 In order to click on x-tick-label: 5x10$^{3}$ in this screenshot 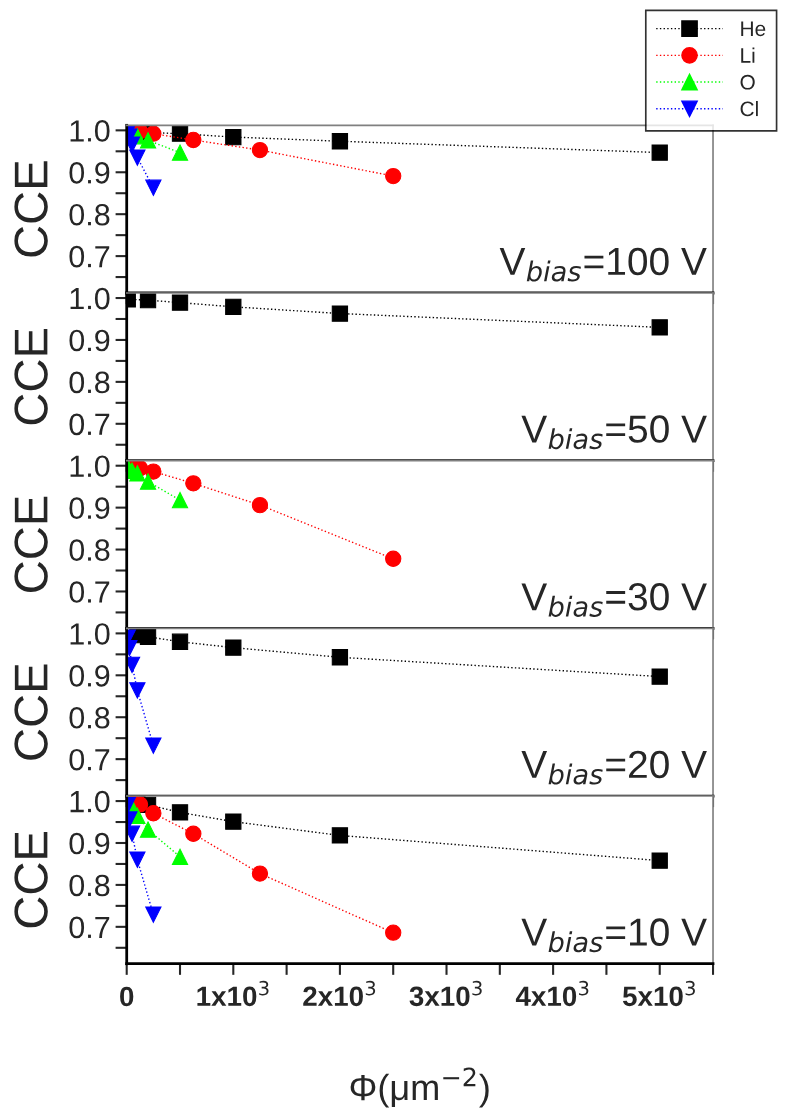, I will do `click(658, 993)`.